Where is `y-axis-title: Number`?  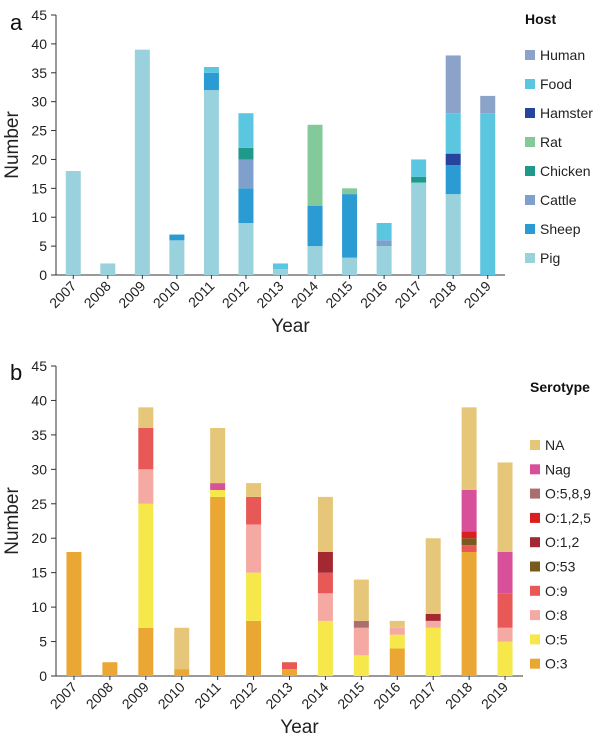 y-axis-title: Number is located at coordinates (12, 145).